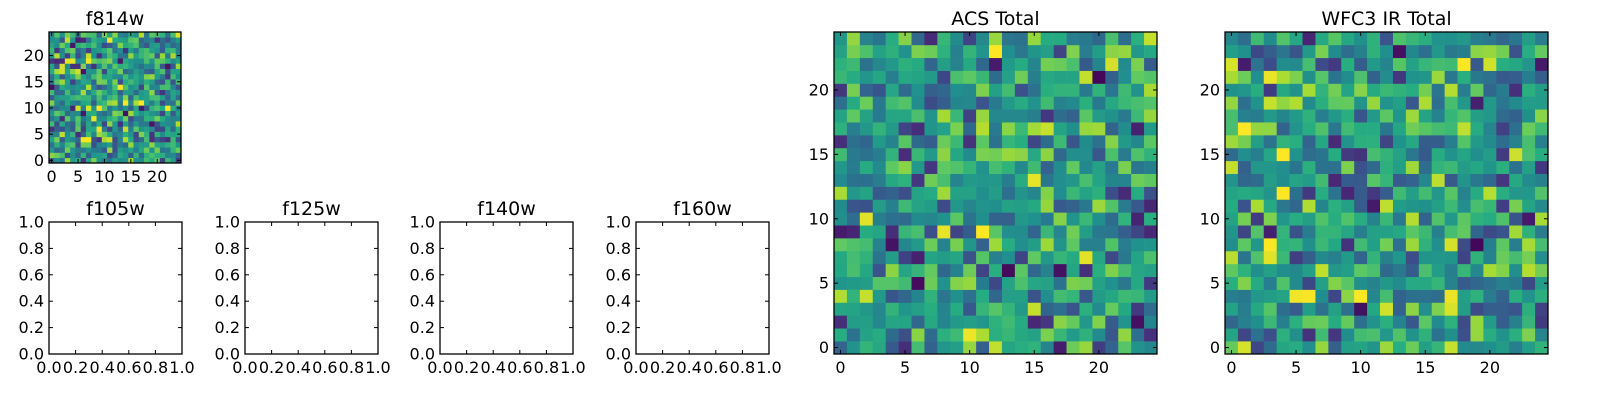 This screenshot has width=1600, height=400. What do you see at coordinates (618, 222) in the screenshot?
I see `f160w-ytick-label: 1.0` at bounding box center [618, 222].